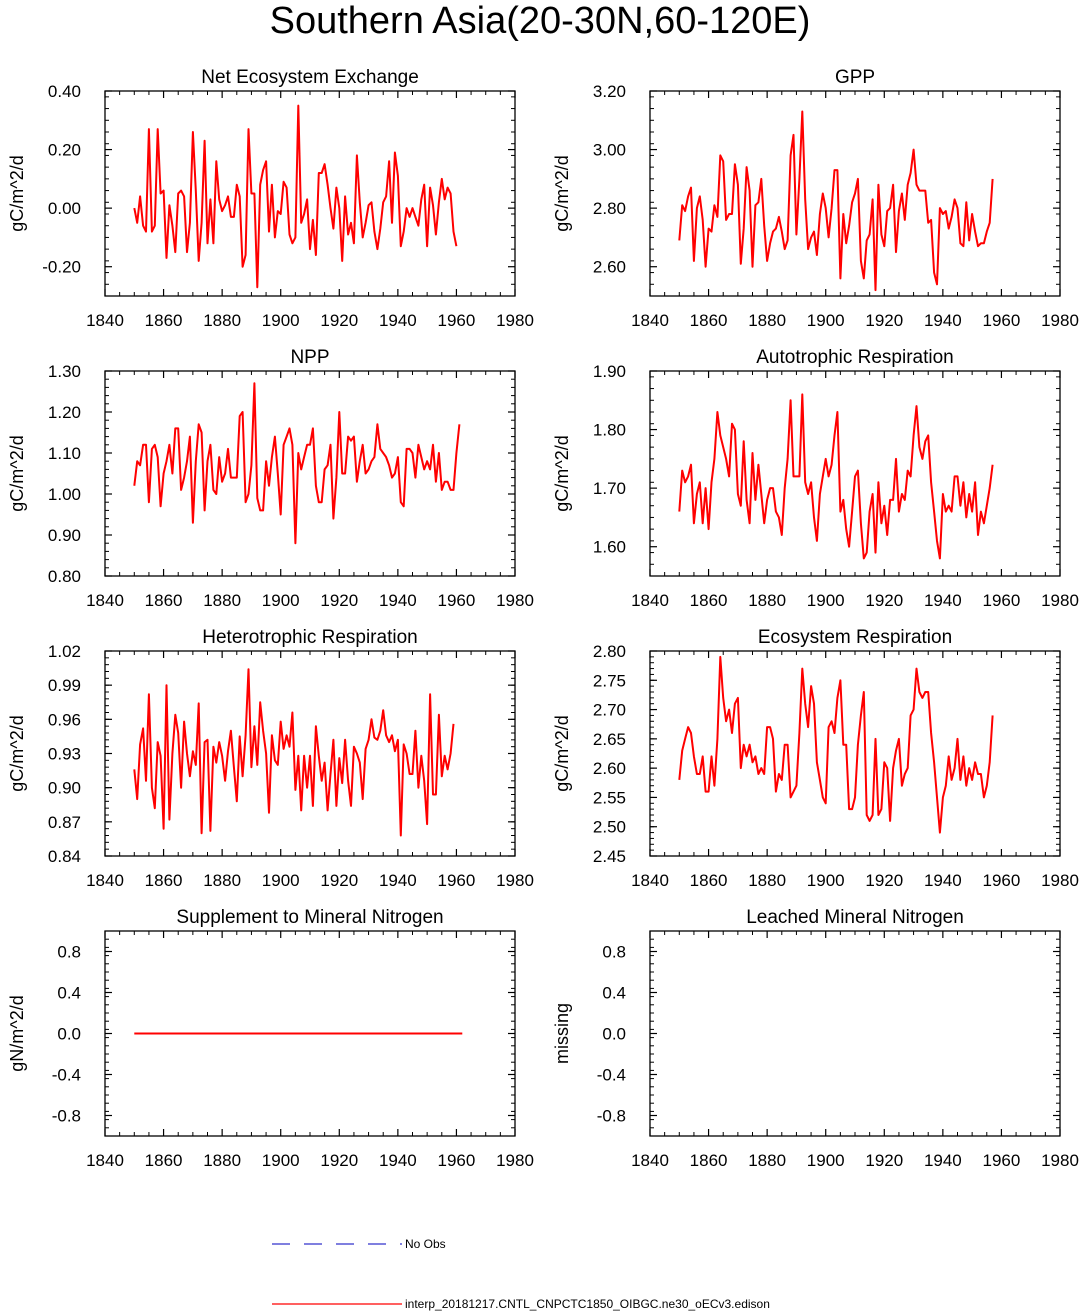  What do you see at coordinates (64, 856) in the screenshot?
I see `y-tick-label: 0.84` at bounding box center [64, 856].